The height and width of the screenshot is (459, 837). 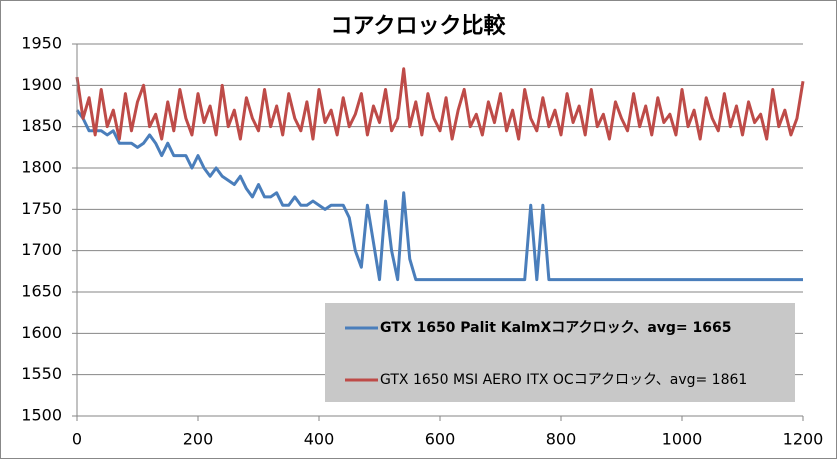 What do you see at coordinates (41, 291) in the screenshot?
I see `y-tick-label: 1650` at bounding box center [41, 291].